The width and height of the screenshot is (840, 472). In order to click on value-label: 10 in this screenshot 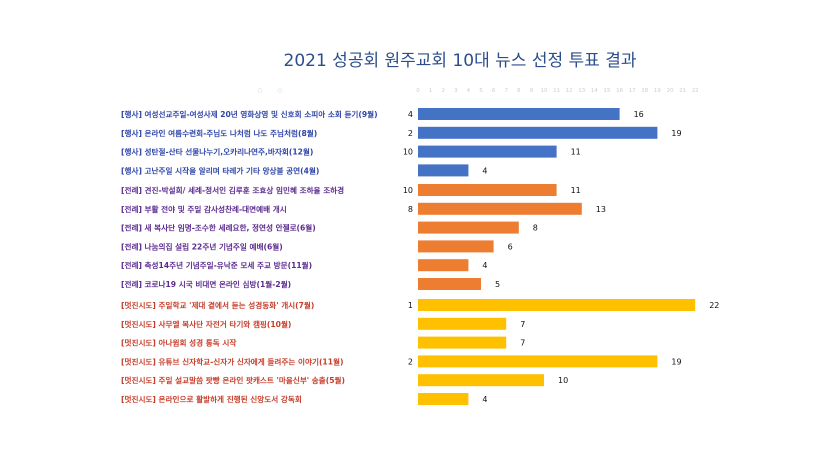, I will do `click(563, 380)`.